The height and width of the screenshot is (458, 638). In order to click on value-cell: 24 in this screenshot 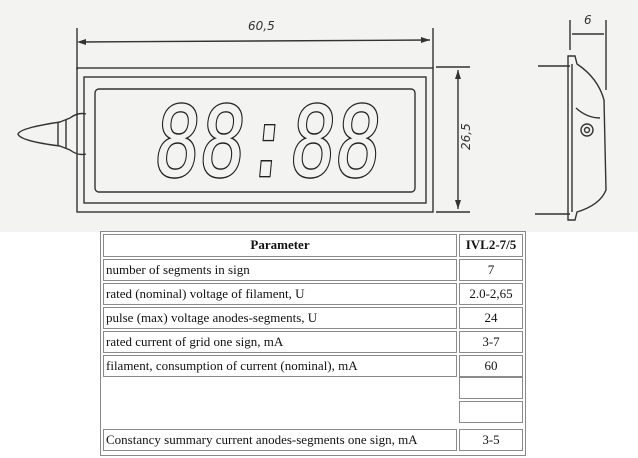, I will do `click(491, 318)`.